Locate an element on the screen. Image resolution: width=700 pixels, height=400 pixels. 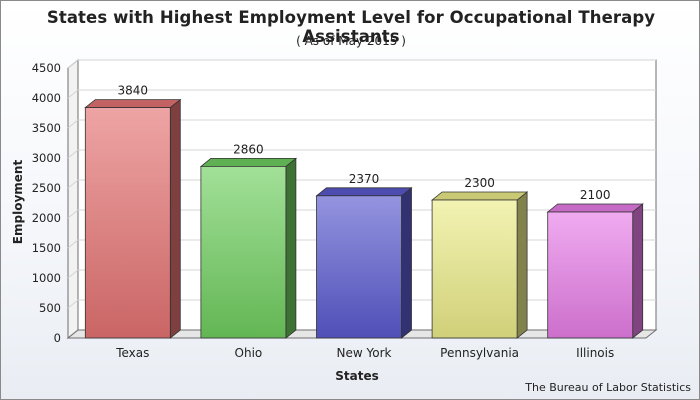
y-axis-label: Employment is located at coordinates (18, 202).